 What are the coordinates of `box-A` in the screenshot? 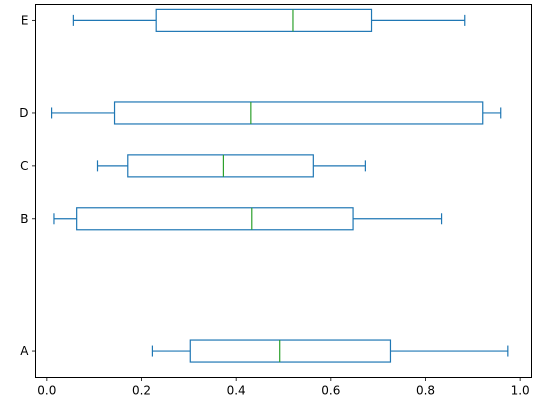 It's located at (330, 351).